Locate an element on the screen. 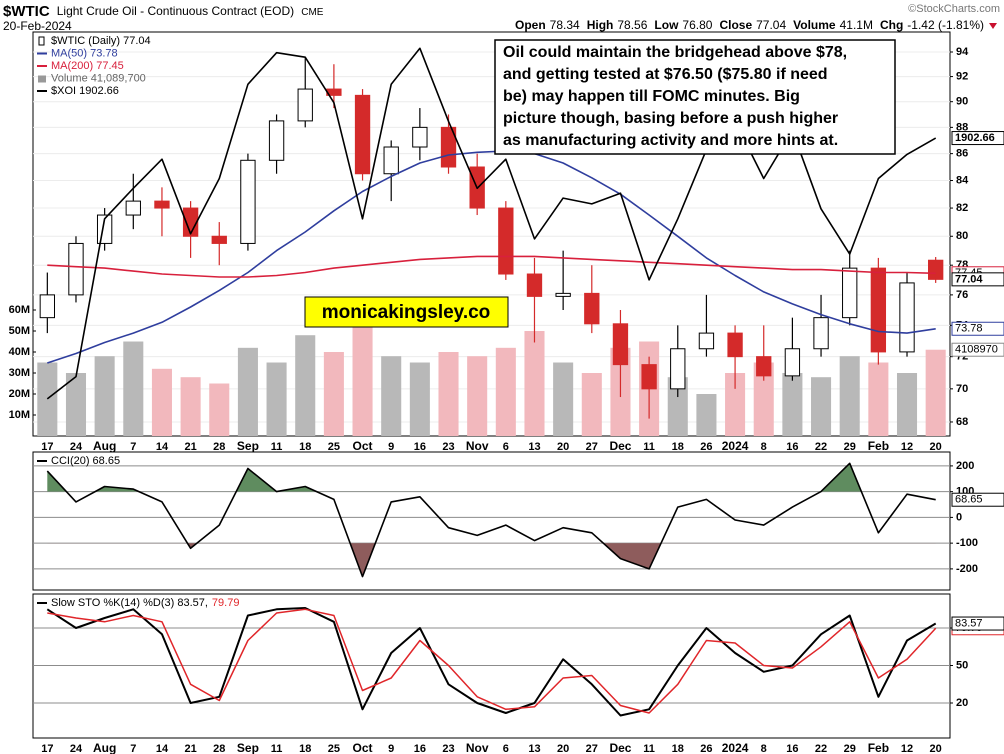  y-tick-label: -200 is located at coordinates (967, 569).